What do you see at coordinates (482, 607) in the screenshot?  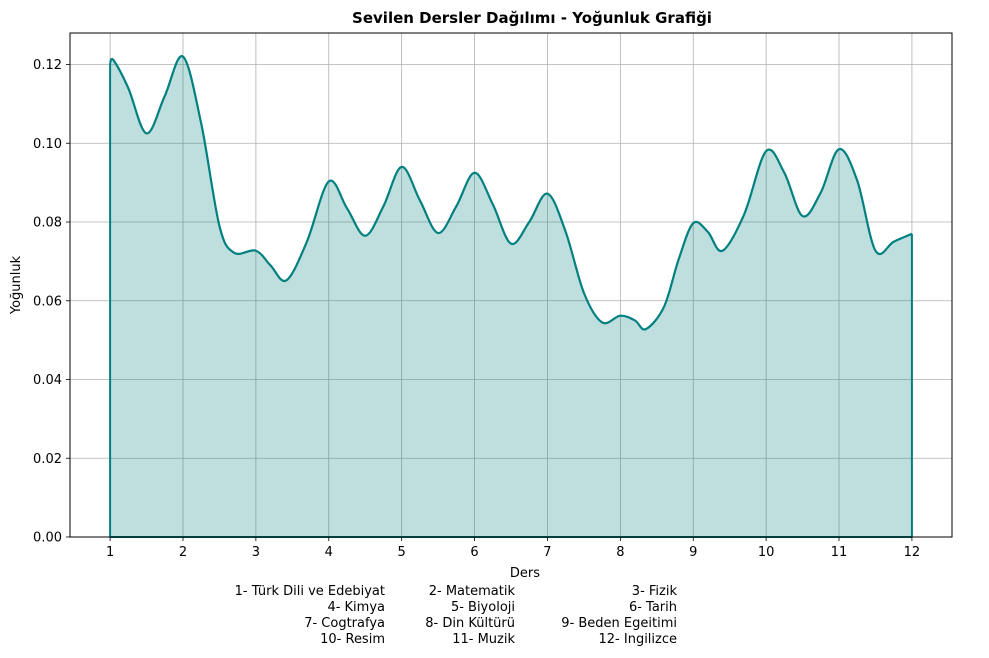 I see `legend-item: 5- Biyoloji` at bounding box center [482, 607].